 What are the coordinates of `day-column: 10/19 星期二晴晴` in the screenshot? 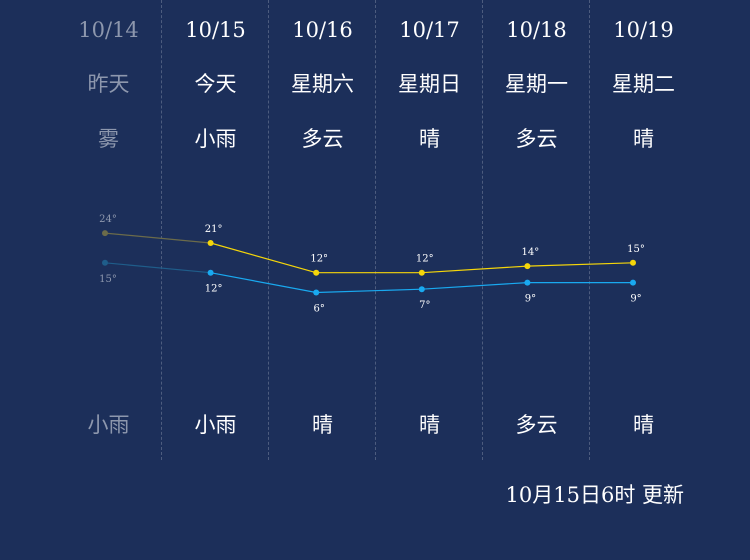 It's located at (643, 230).